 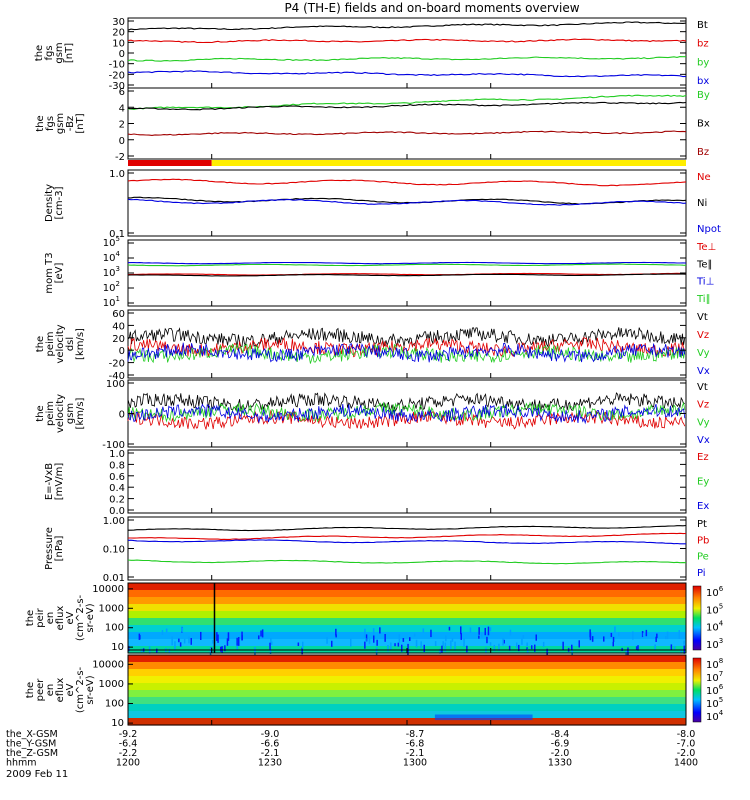 What do you see at coordinates (702, 387) in the screenshot?
I see `legend-label-Vt: Vt` at bounding box center [702, 387].